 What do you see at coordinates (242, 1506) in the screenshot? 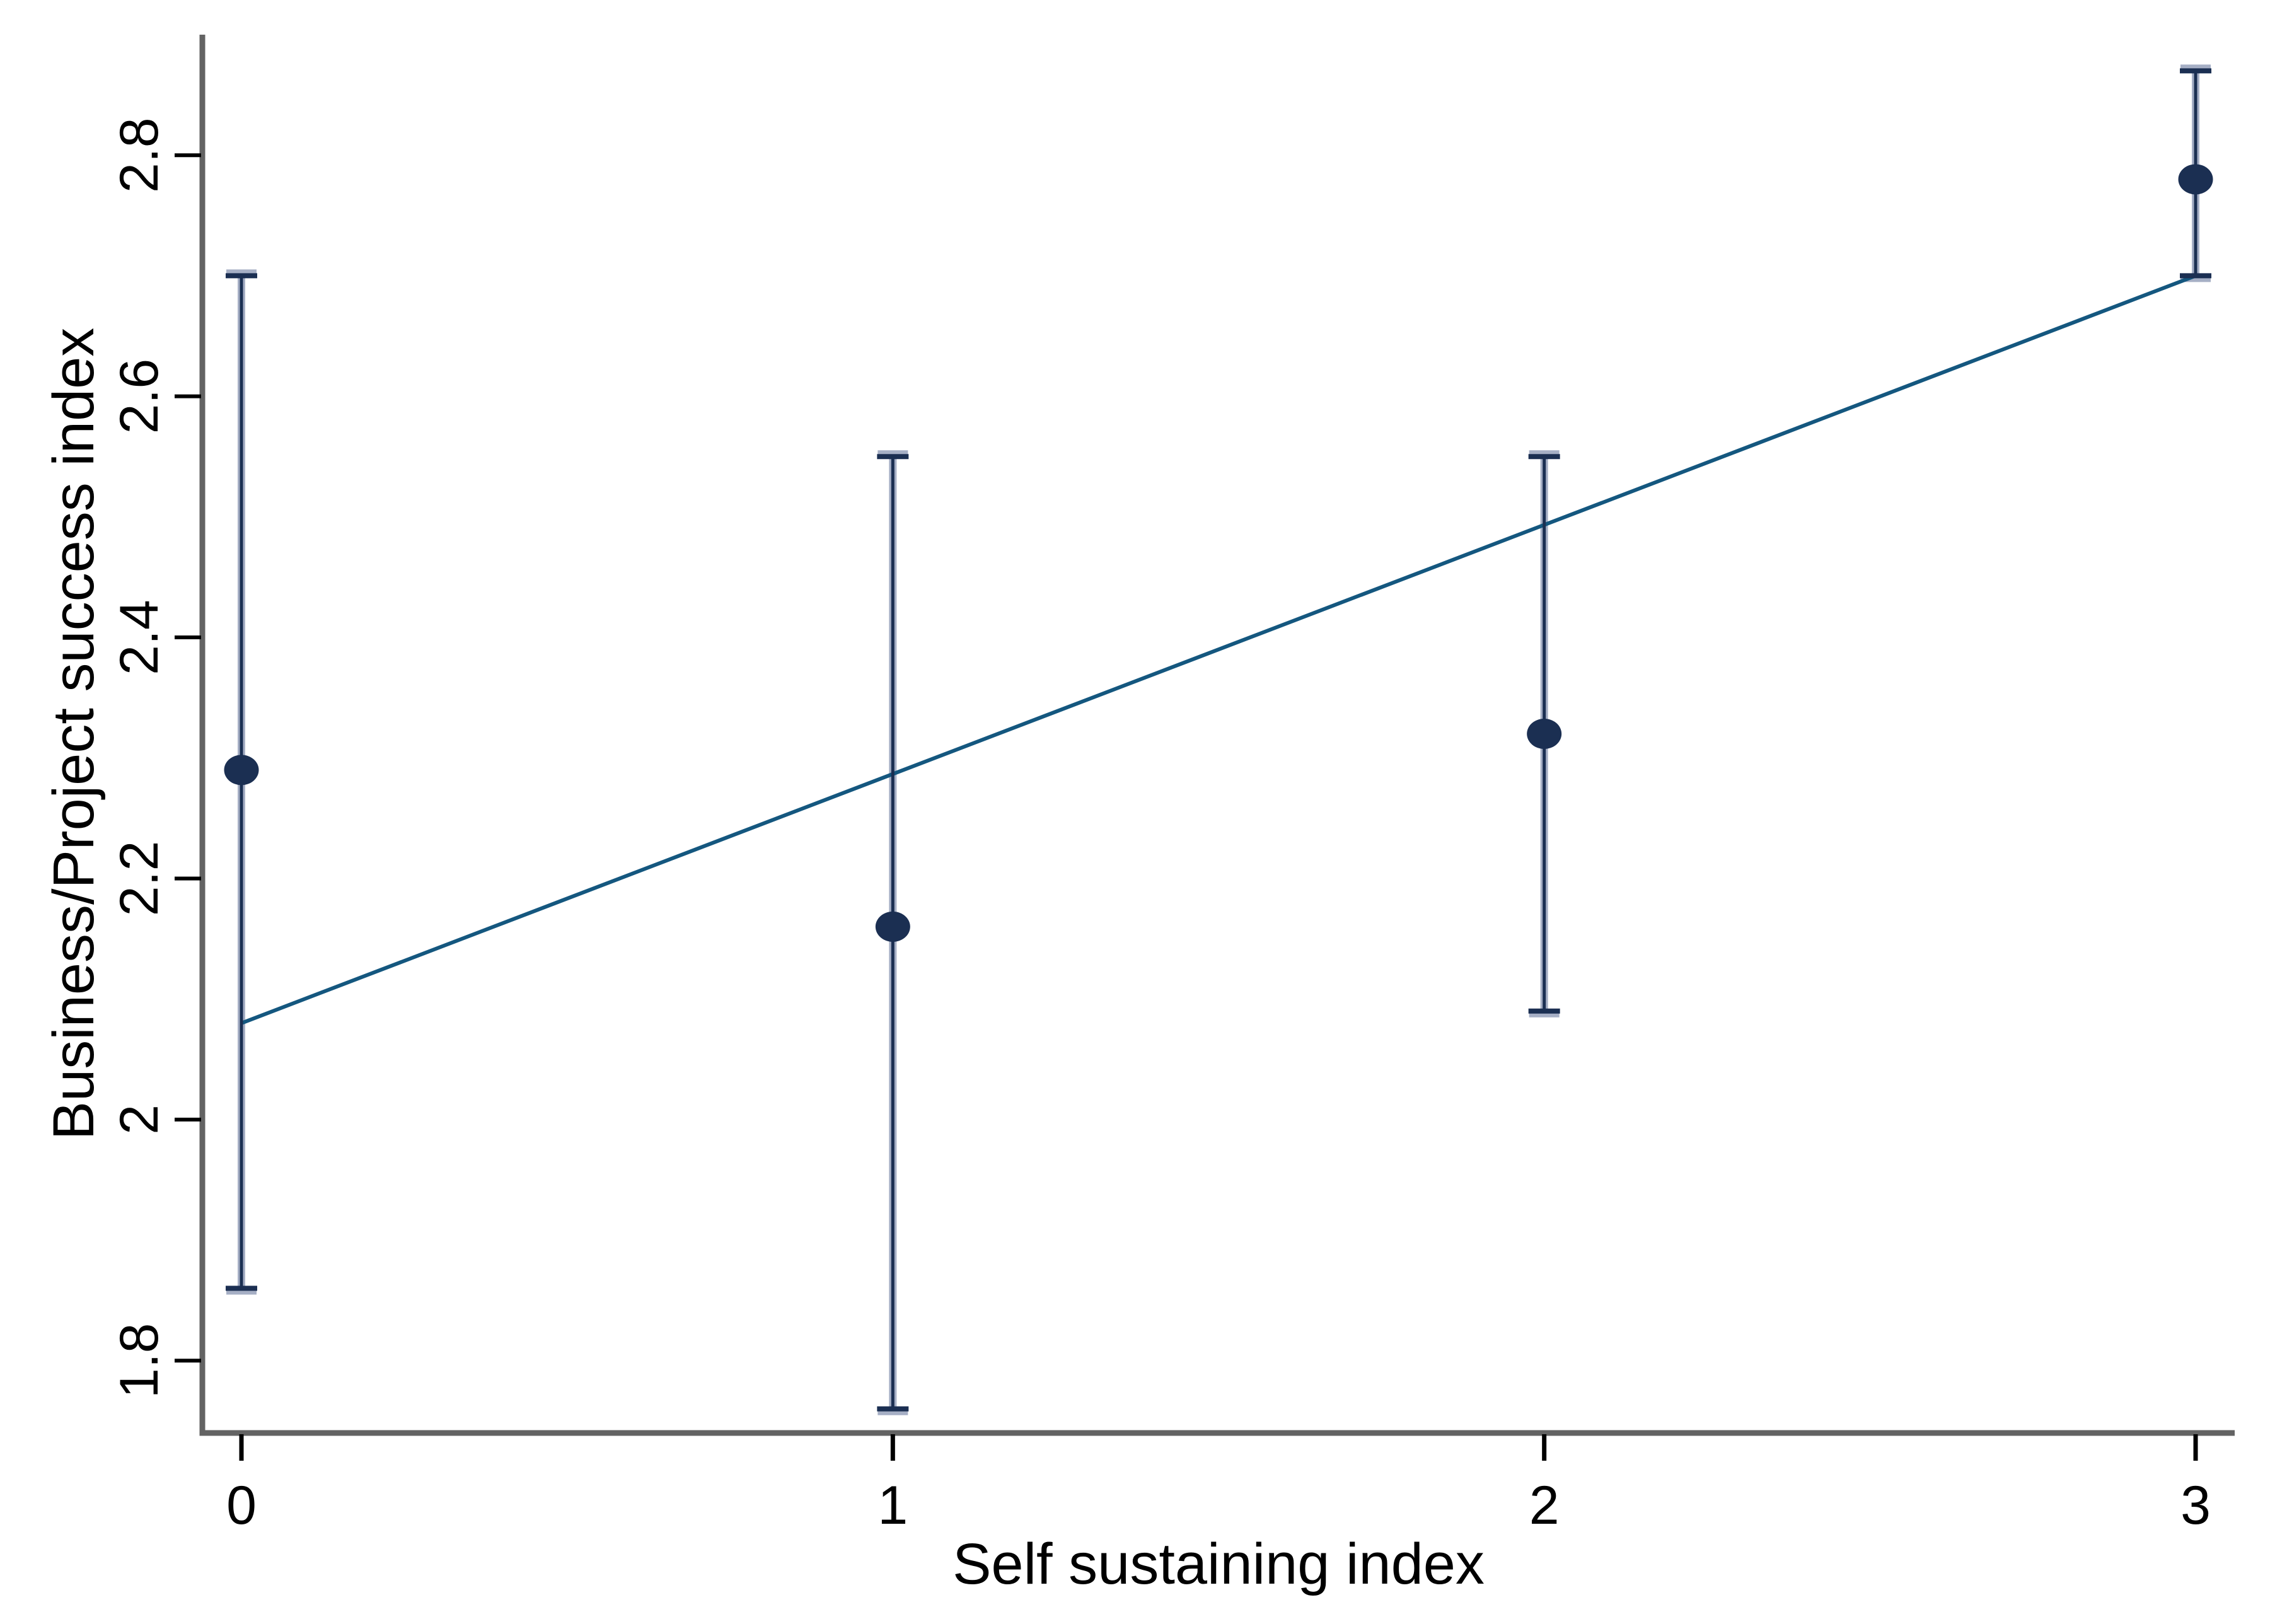
I see `x-axis-tick-label: 0` at bounding box center [242, 1506].